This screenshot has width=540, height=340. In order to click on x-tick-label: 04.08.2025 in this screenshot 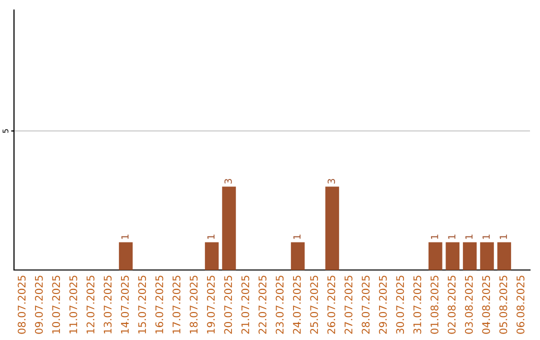, I will do `click(486, 305)`.